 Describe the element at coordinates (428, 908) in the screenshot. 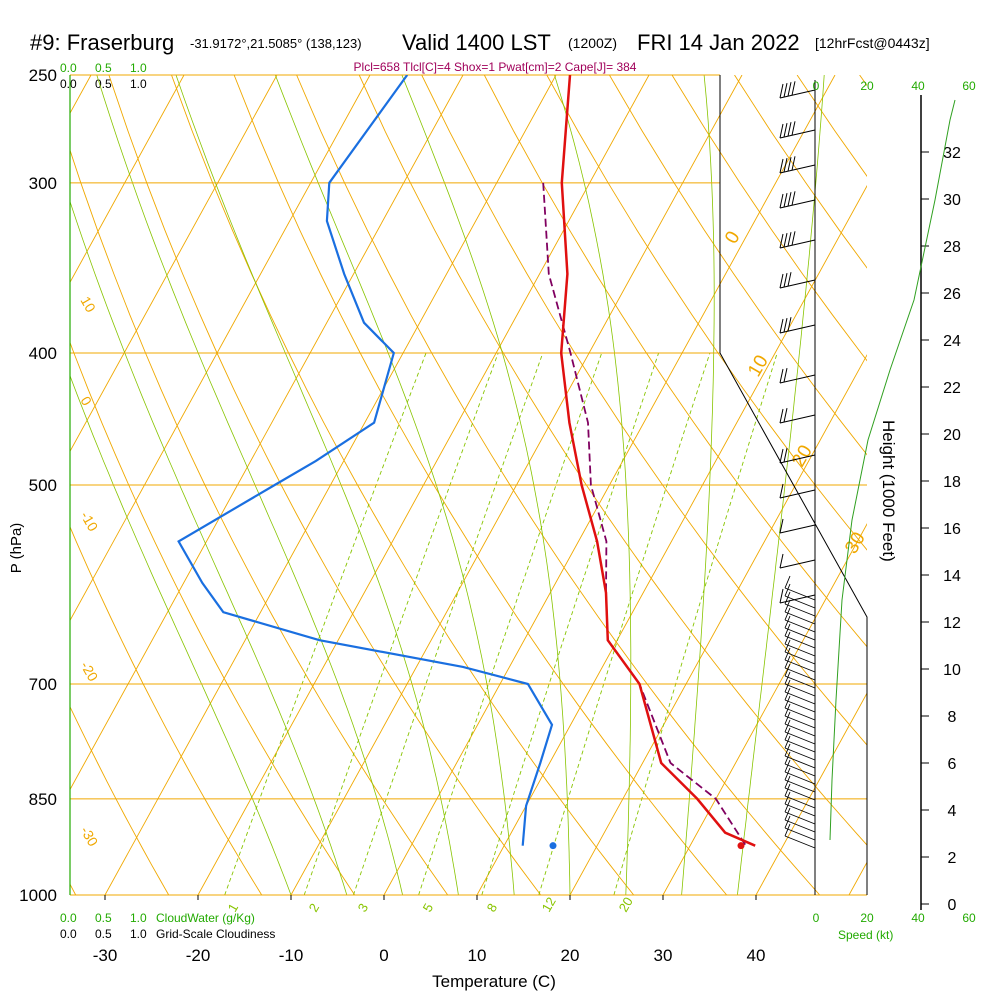

I see `mixing-ratio-label: 5` at that location.